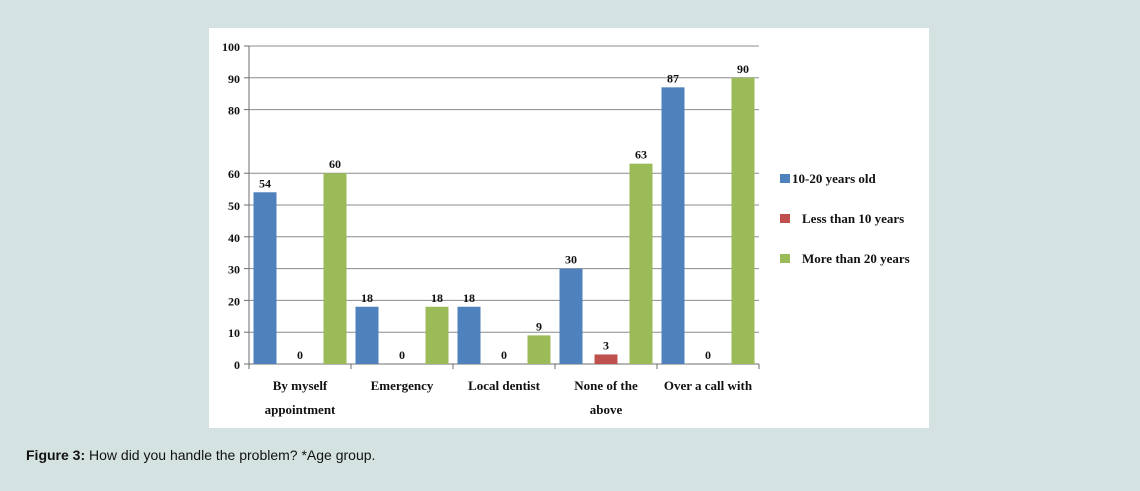  I want to click on category-label: above, so click(606, 409).